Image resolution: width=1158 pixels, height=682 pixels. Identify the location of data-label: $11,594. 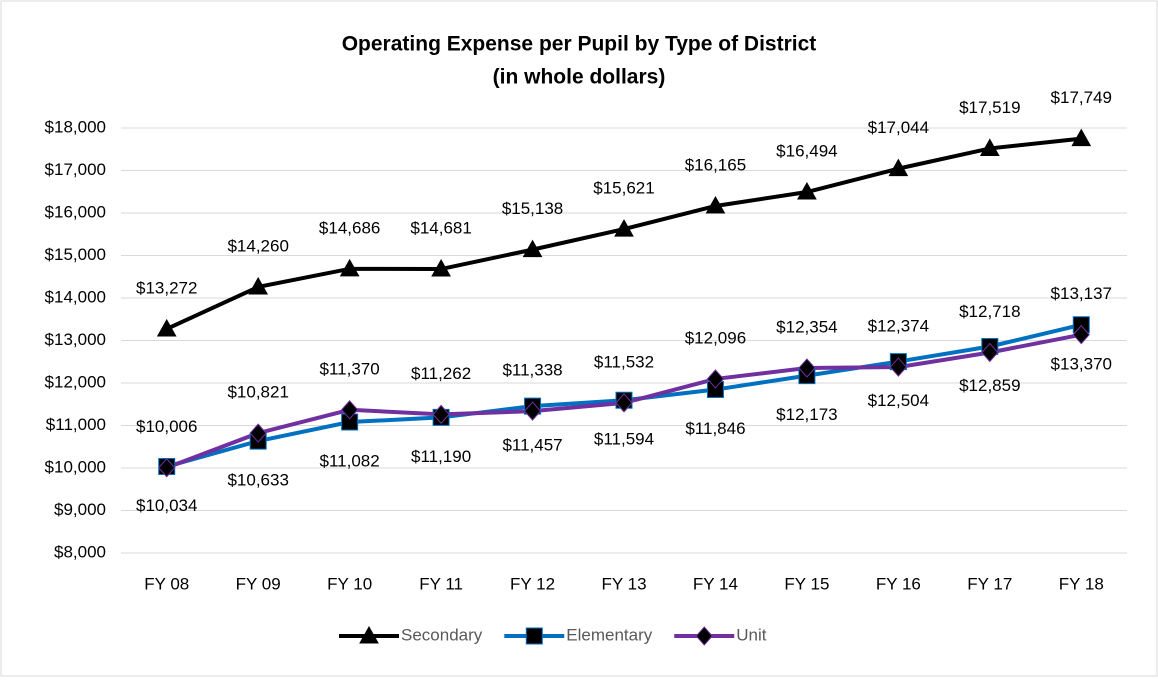
(624, 439).